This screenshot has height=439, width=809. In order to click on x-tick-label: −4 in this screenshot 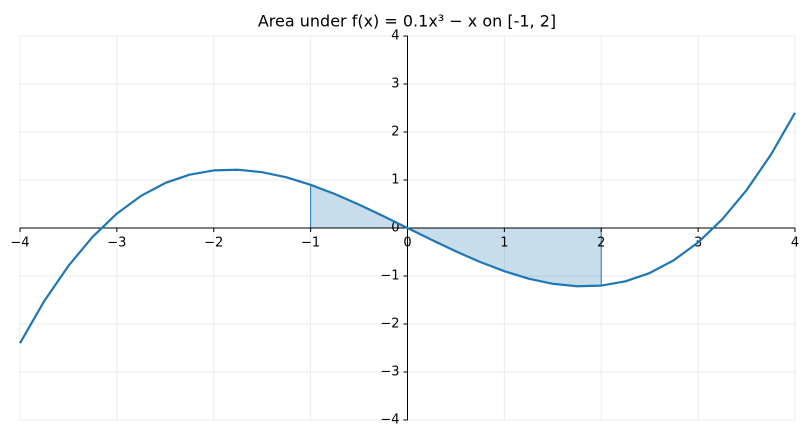, I will do `click(19, 243)`.